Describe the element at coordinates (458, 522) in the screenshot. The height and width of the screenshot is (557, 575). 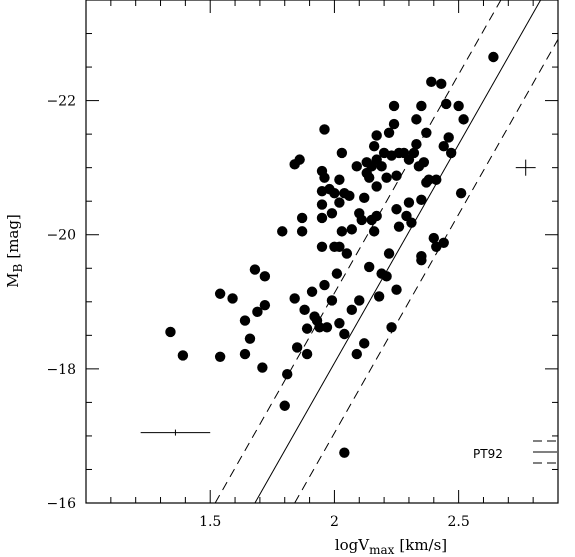
I see `x-tick-label: 2.5` at that location.